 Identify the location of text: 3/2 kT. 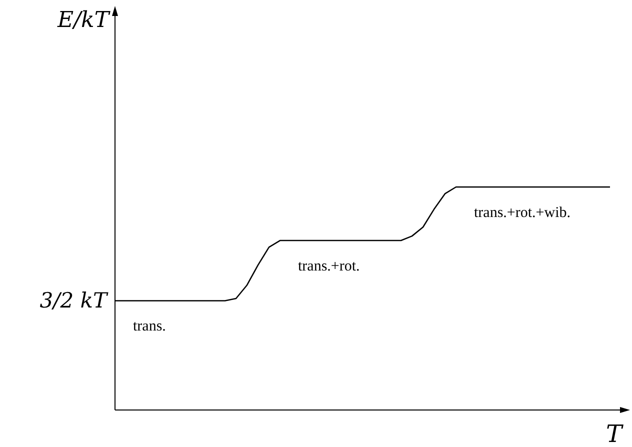
(74, 300).